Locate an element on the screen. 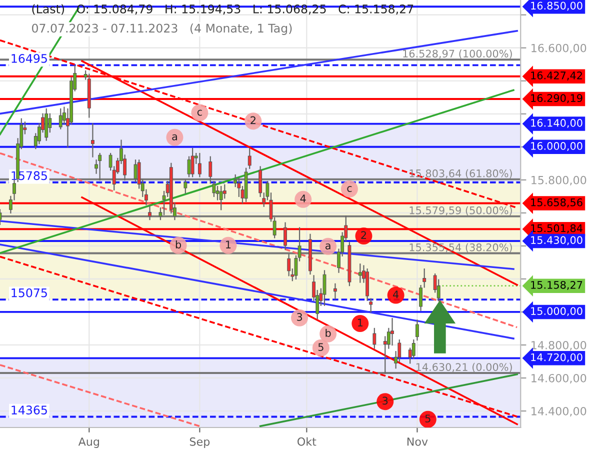  ref-line-label: 16.528,97 (100.00%) is located at coordinates (457, 54).